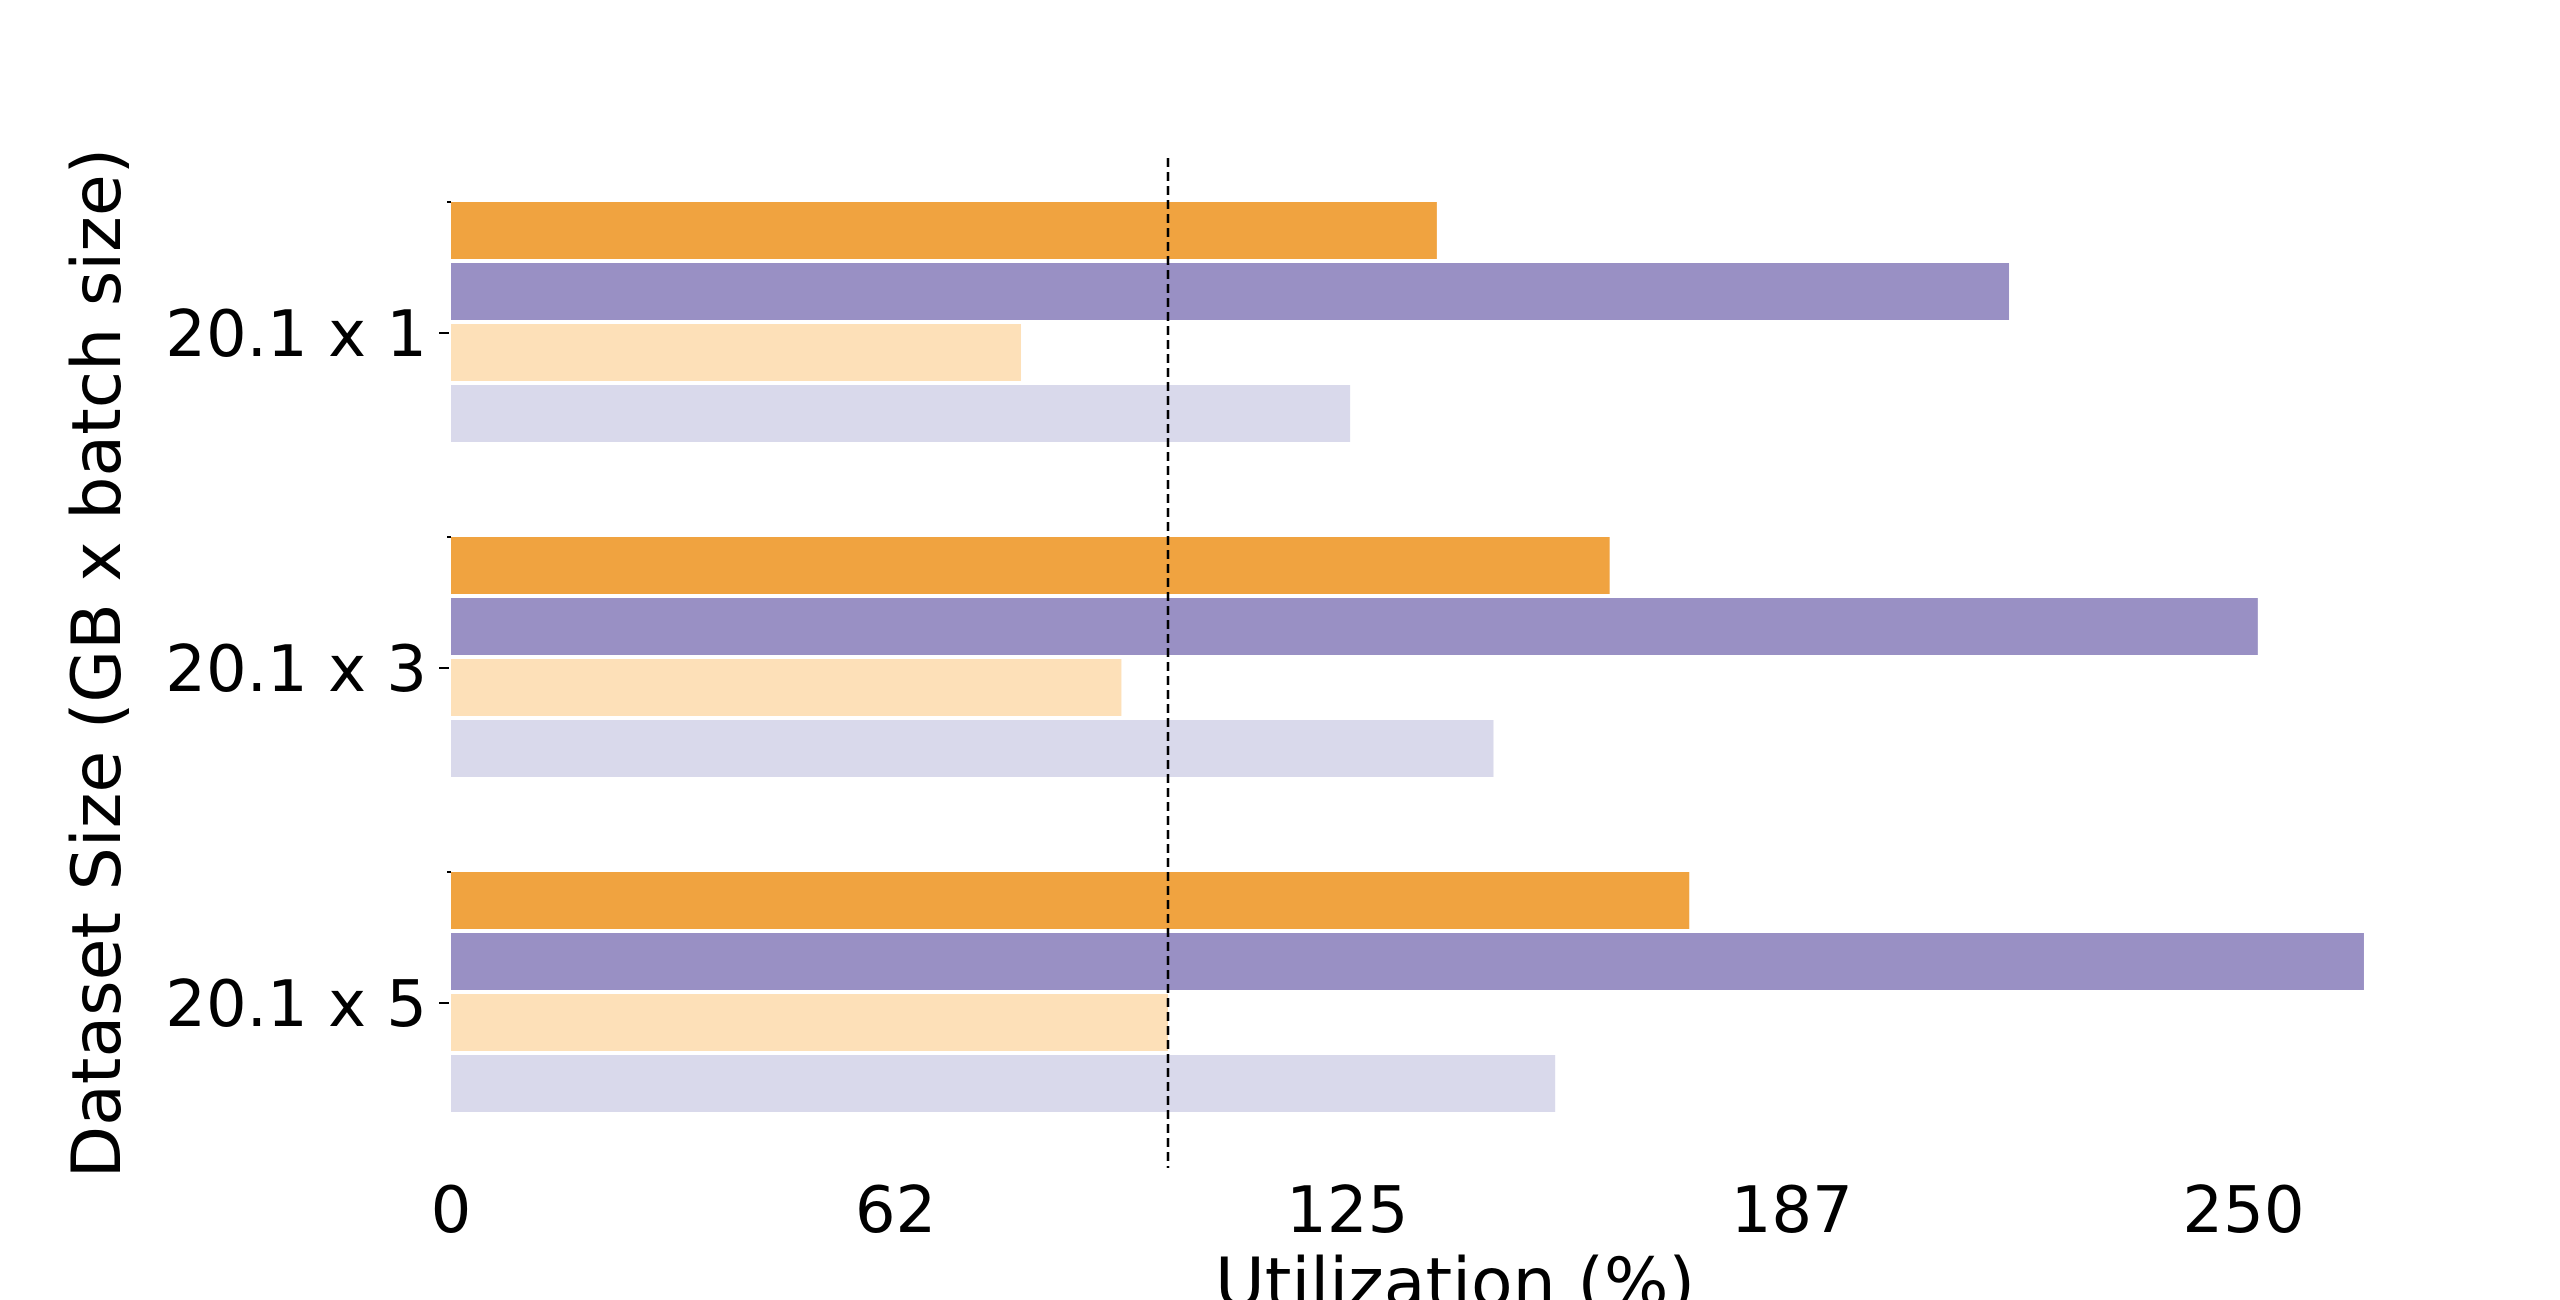  What do you see at coordinates (296, 335) in the screenshot?
I see `y-tick-label: 20.1 x 1` at bounding box center [296, 335].